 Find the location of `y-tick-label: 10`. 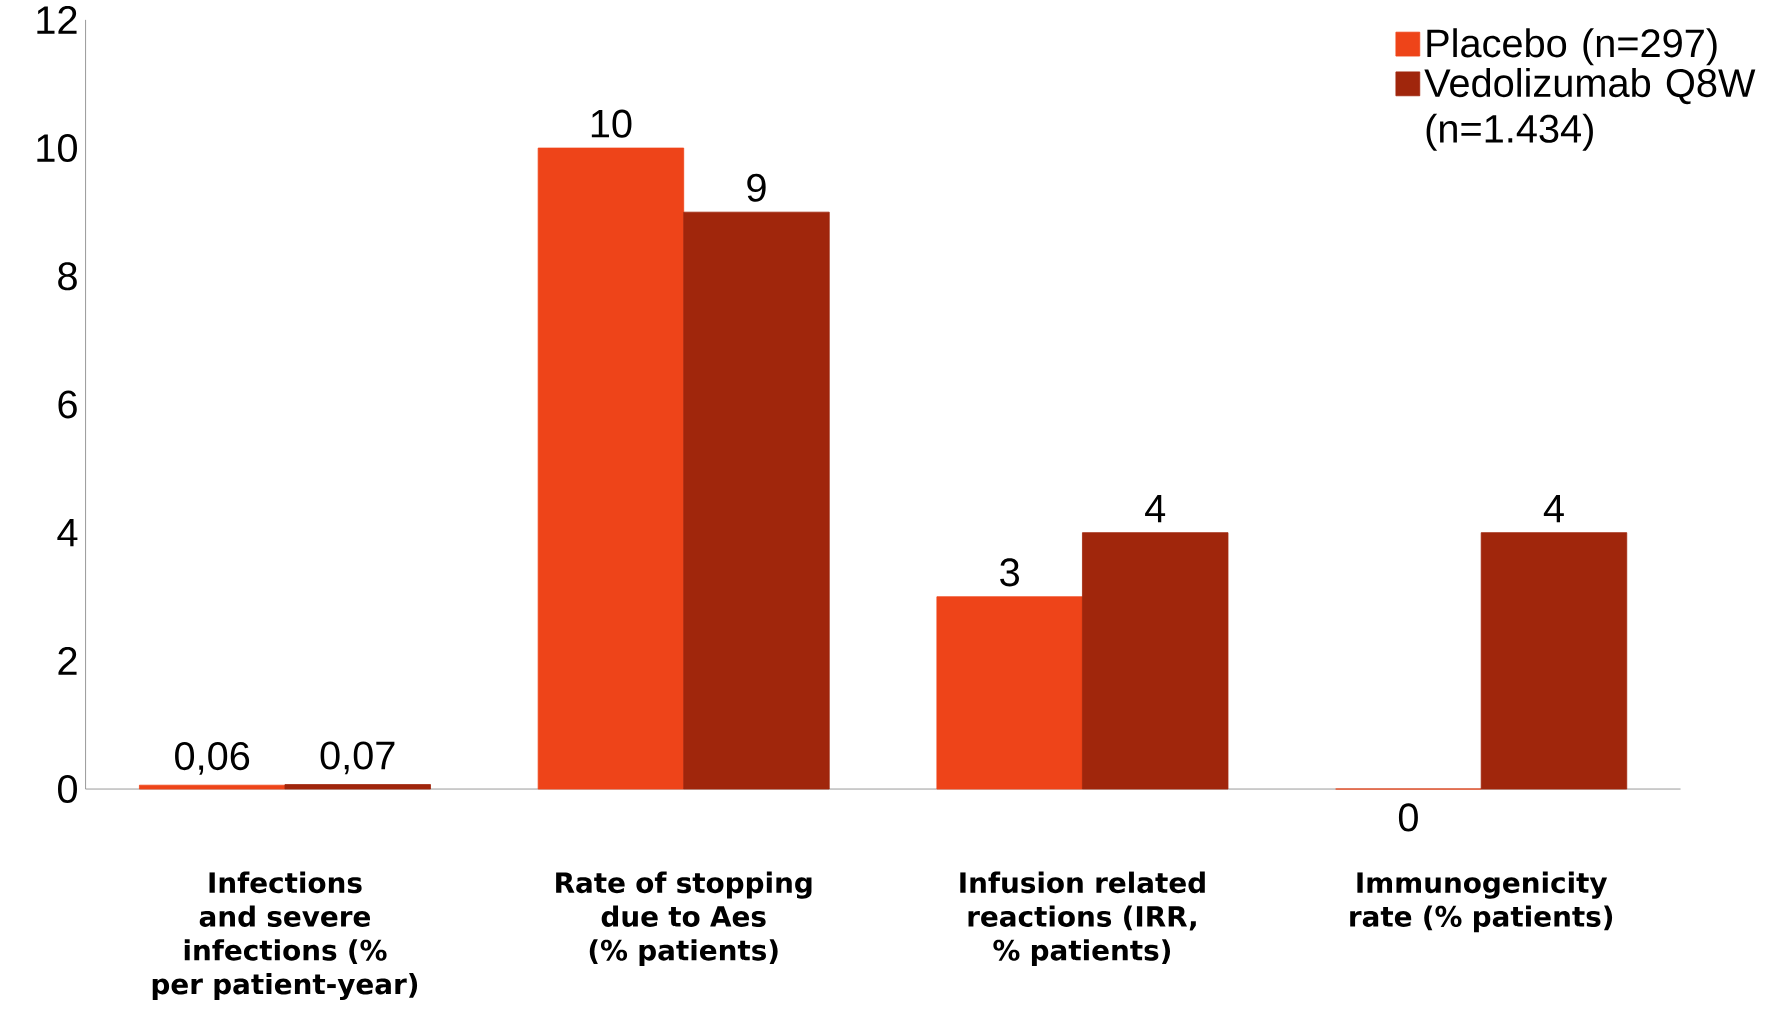

y-tick-label: 10 is located at coordinates (57, 148).